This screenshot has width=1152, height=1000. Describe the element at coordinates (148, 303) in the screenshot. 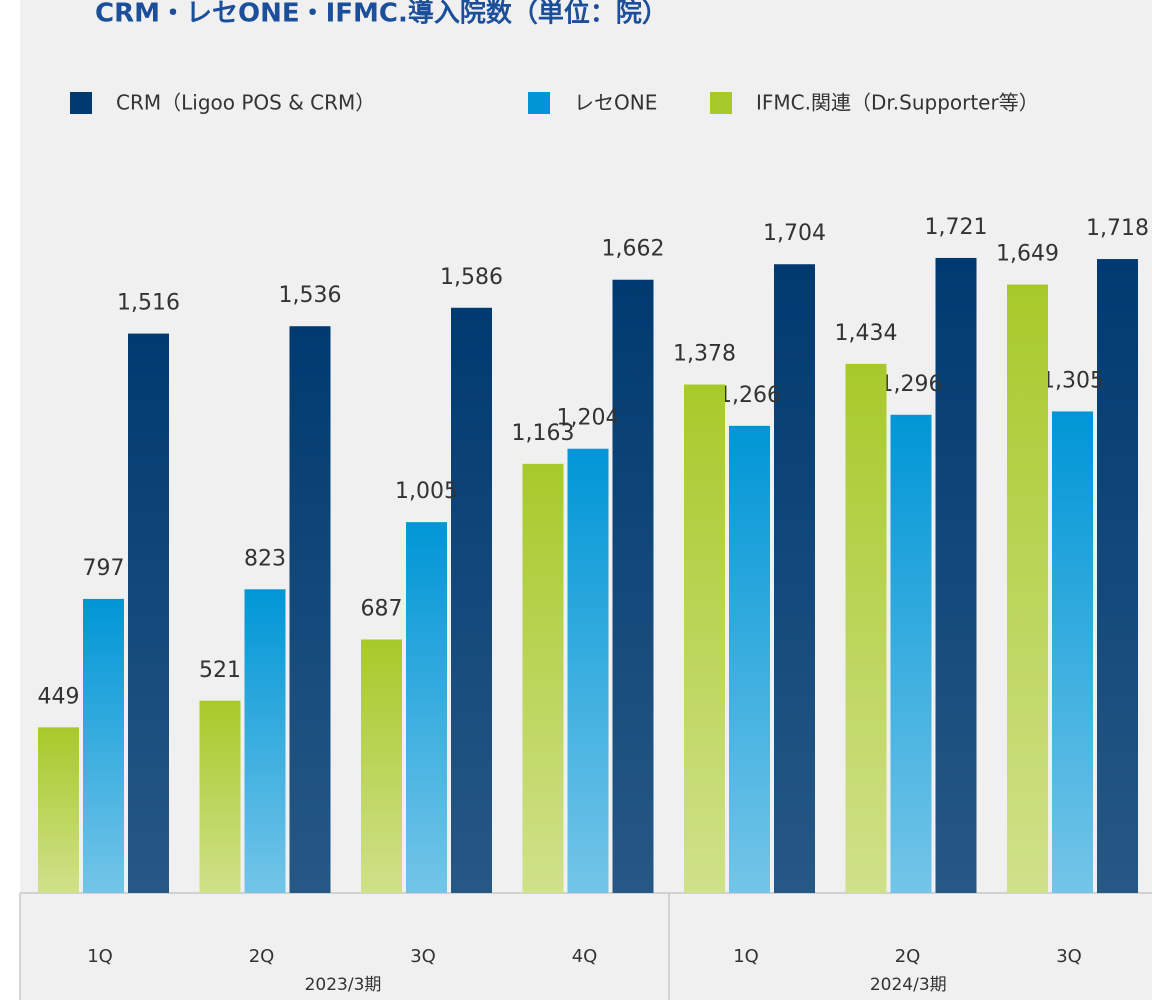

I see `data-label: 1,516` at that location.